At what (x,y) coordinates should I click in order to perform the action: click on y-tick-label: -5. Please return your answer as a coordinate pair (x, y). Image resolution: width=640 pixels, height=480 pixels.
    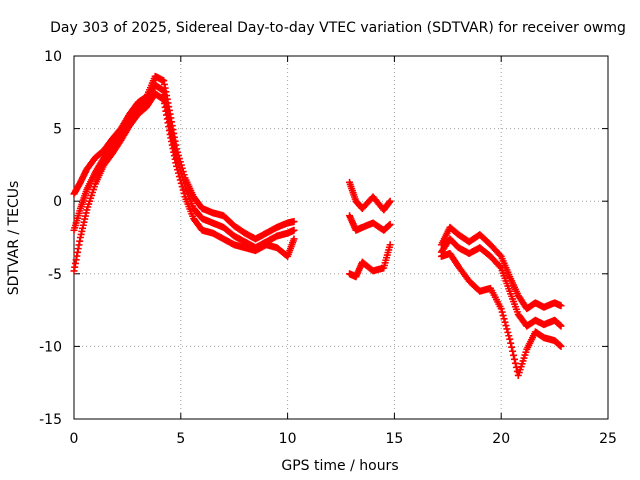
    Looking at the image, I should click on (55, 275).